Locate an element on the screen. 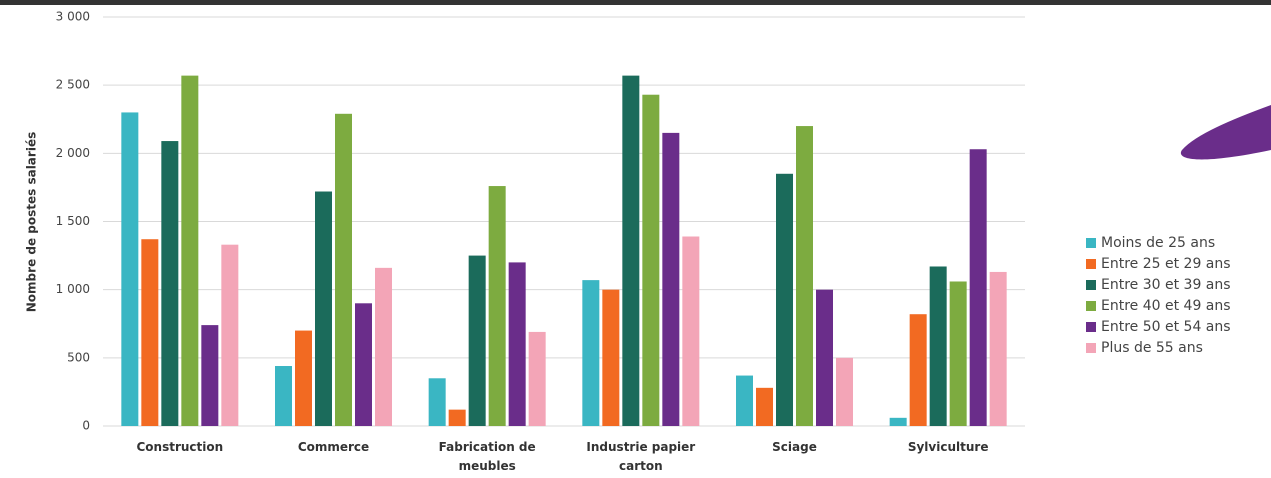 The height and width of the screenshot is (478, 1271). y-tick-label: 2 500 is located at coordinates (73, 85).